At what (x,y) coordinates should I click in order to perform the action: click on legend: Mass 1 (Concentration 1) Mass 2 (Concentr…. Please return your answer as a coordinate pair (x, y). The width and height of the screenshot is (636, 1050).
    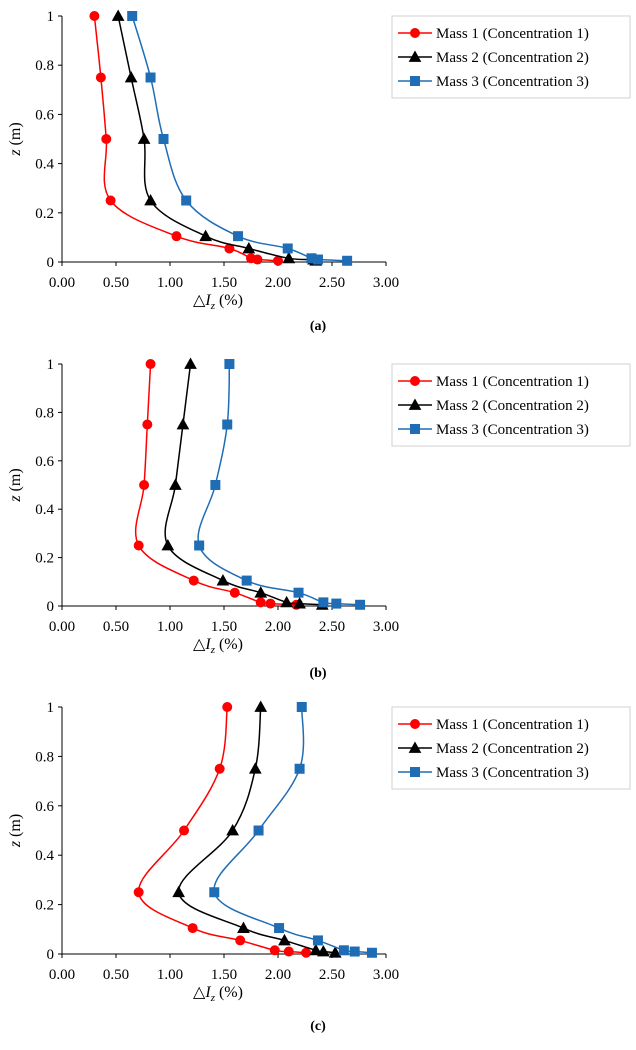
    Looking at the image, I should click on (511, 57).